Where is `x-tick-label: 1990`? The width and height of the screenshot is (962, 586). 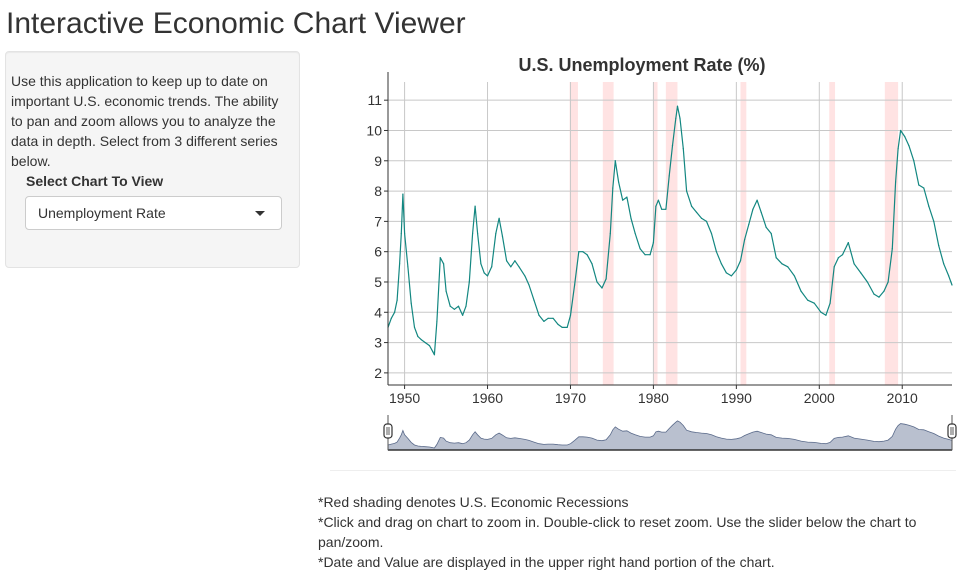 x-tick-label: 1990 is located at coordinates (736, 398).